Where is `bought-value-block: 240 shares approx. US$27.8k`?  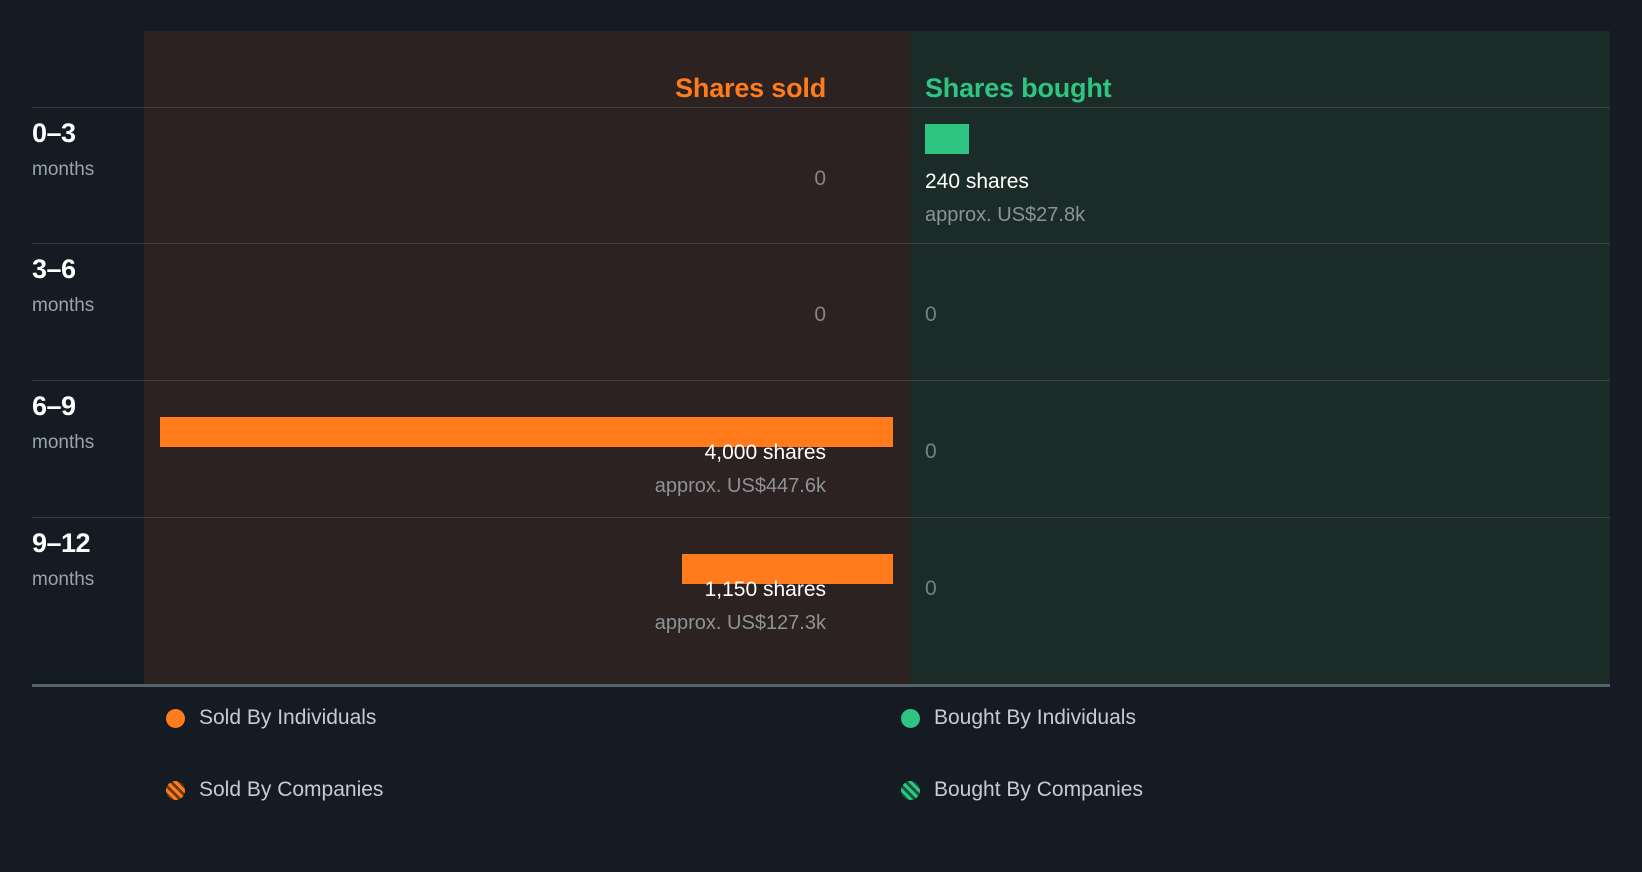
bought-value-block: 240 shares approx. US$27.8k is located at coordinates (1005, 198).